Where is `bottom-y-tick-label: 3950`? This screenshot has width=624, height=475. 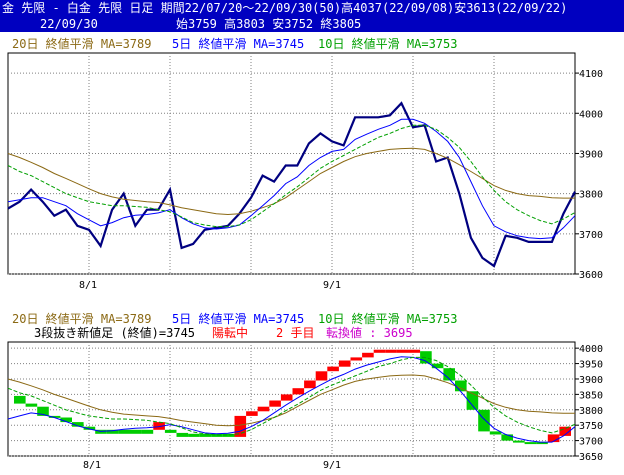
bottom-y-tick-label: 3950 is located at coordinates (591, 365).